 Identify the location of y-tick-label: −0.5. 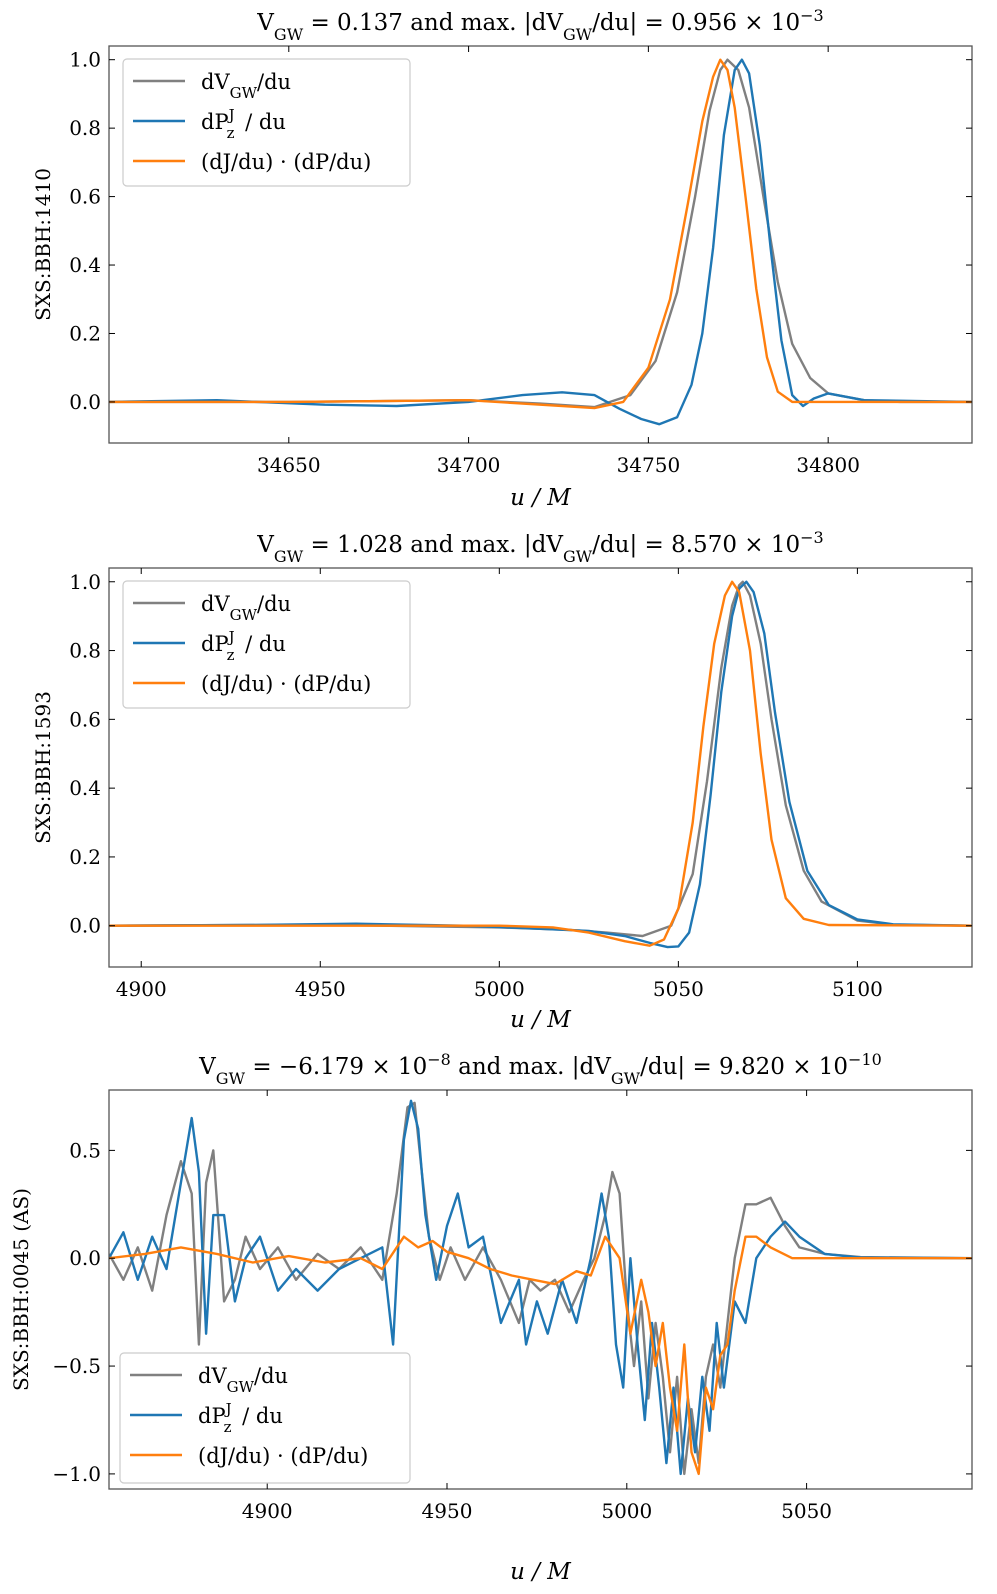
(76, 1366).